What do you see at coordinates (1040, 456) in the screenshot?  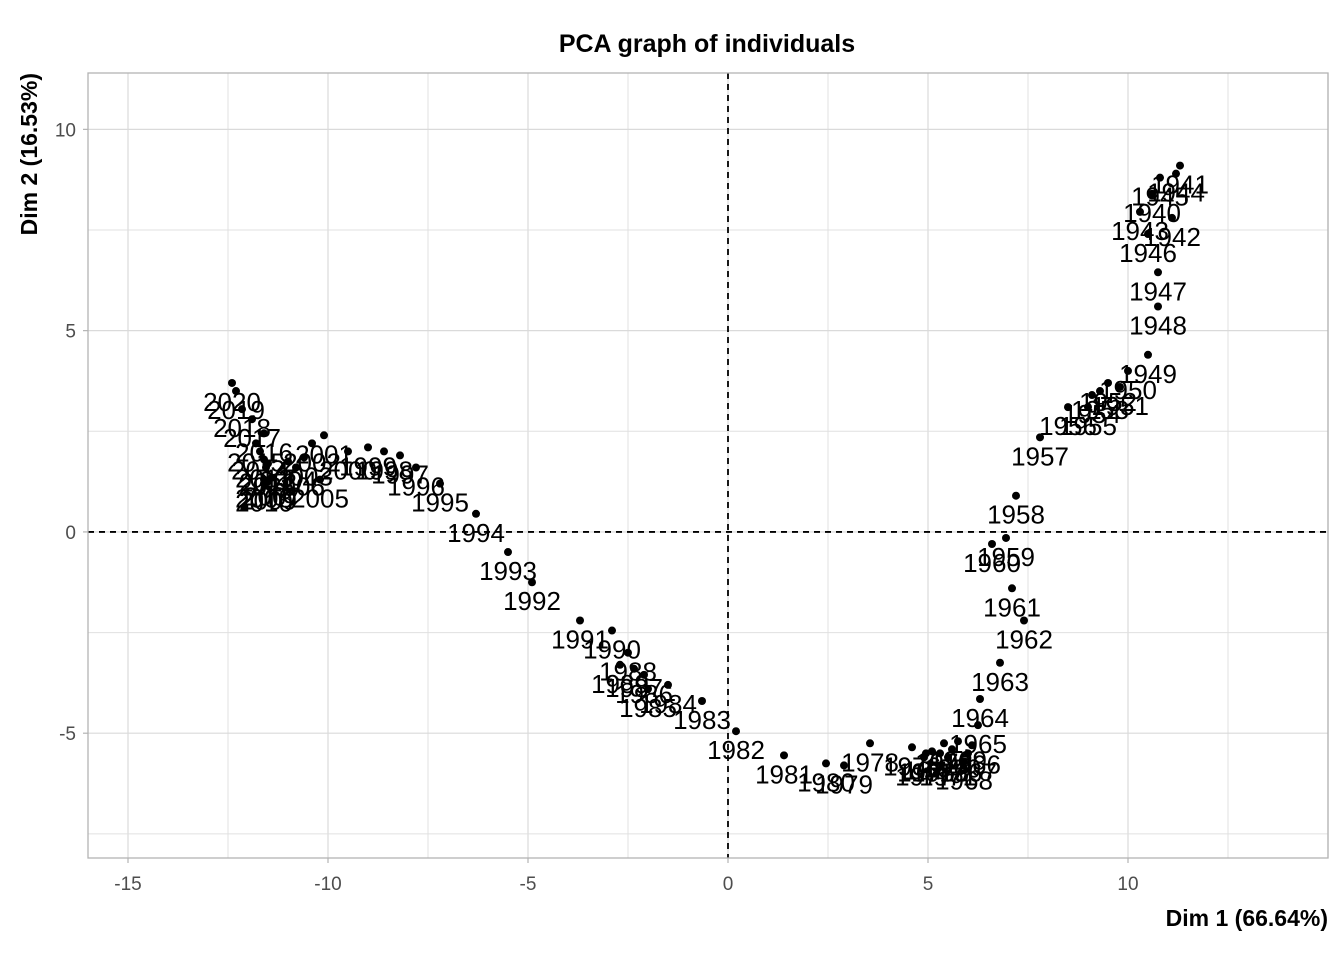 I see `point-label: 1957` at bounding box center [1040, 456].